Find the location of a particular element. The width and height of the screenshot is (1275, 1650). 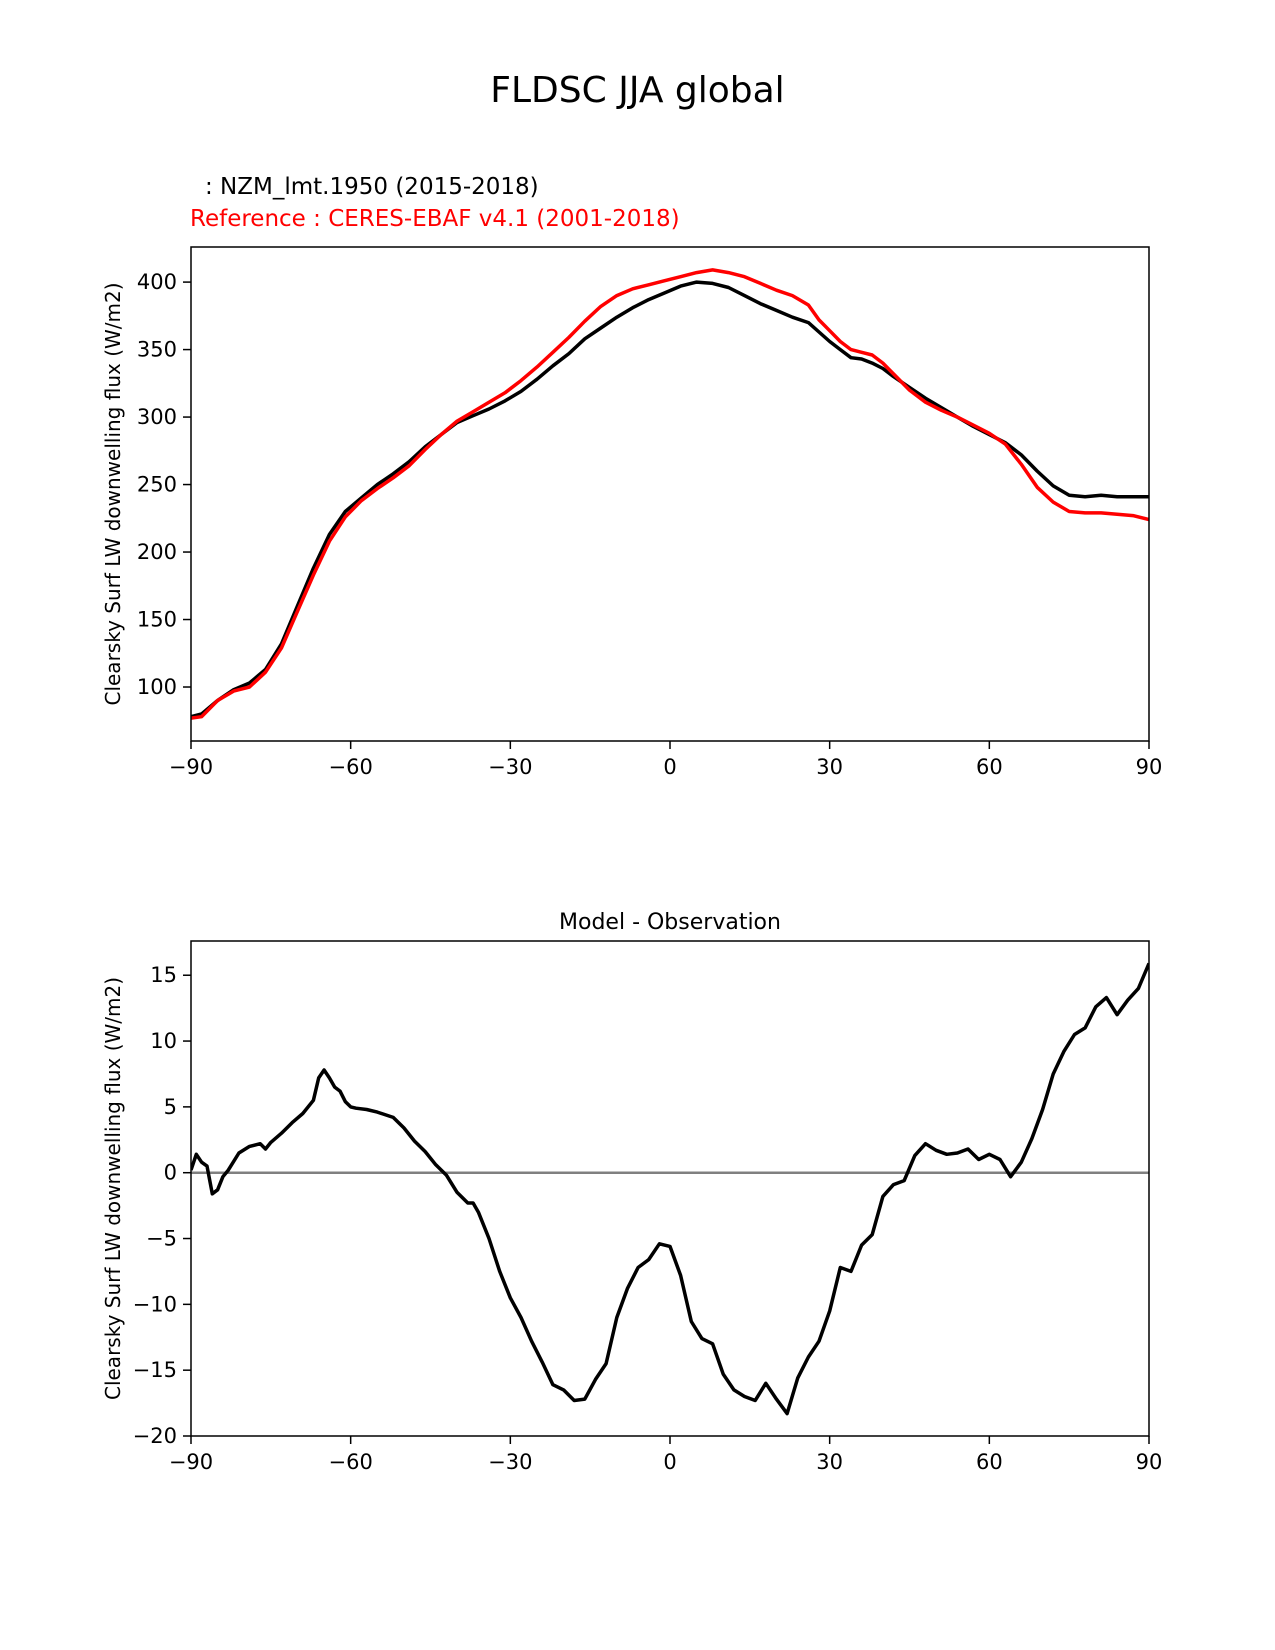

bottom-ytick-label: 5 is located at coordinates (170, 1107).